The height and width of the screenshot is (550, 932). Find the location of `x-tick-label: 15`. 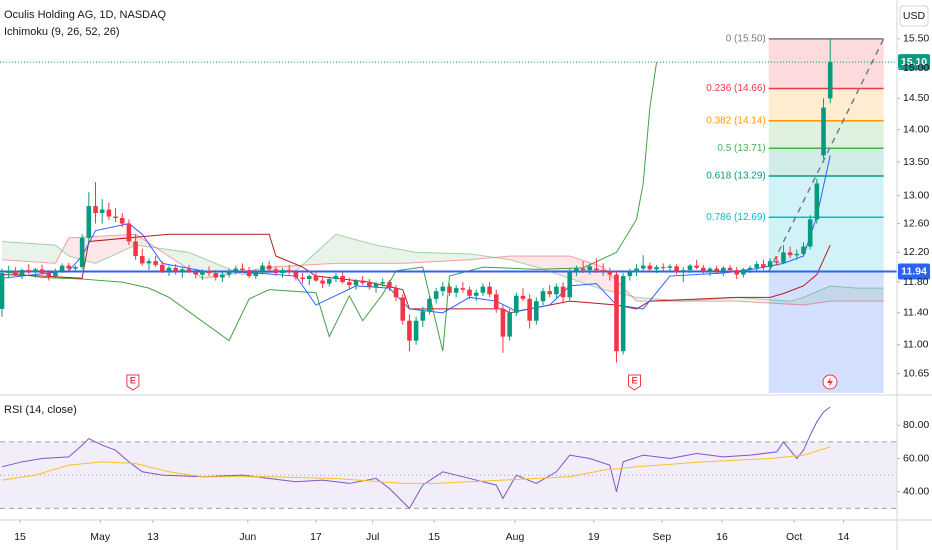

x-tick-label: 15 is located at coordinates (20, 537).